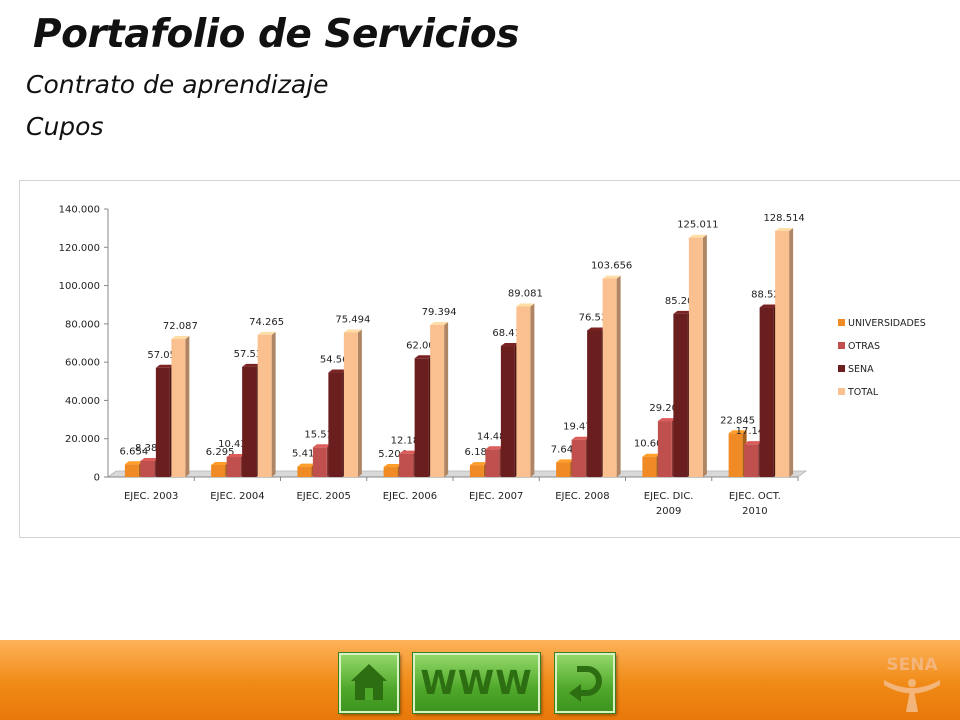  What do you see at coordinates (79, 248) in the screenshot?
I see `y-tick-label: 120.000` at bounding box center [79, 248].